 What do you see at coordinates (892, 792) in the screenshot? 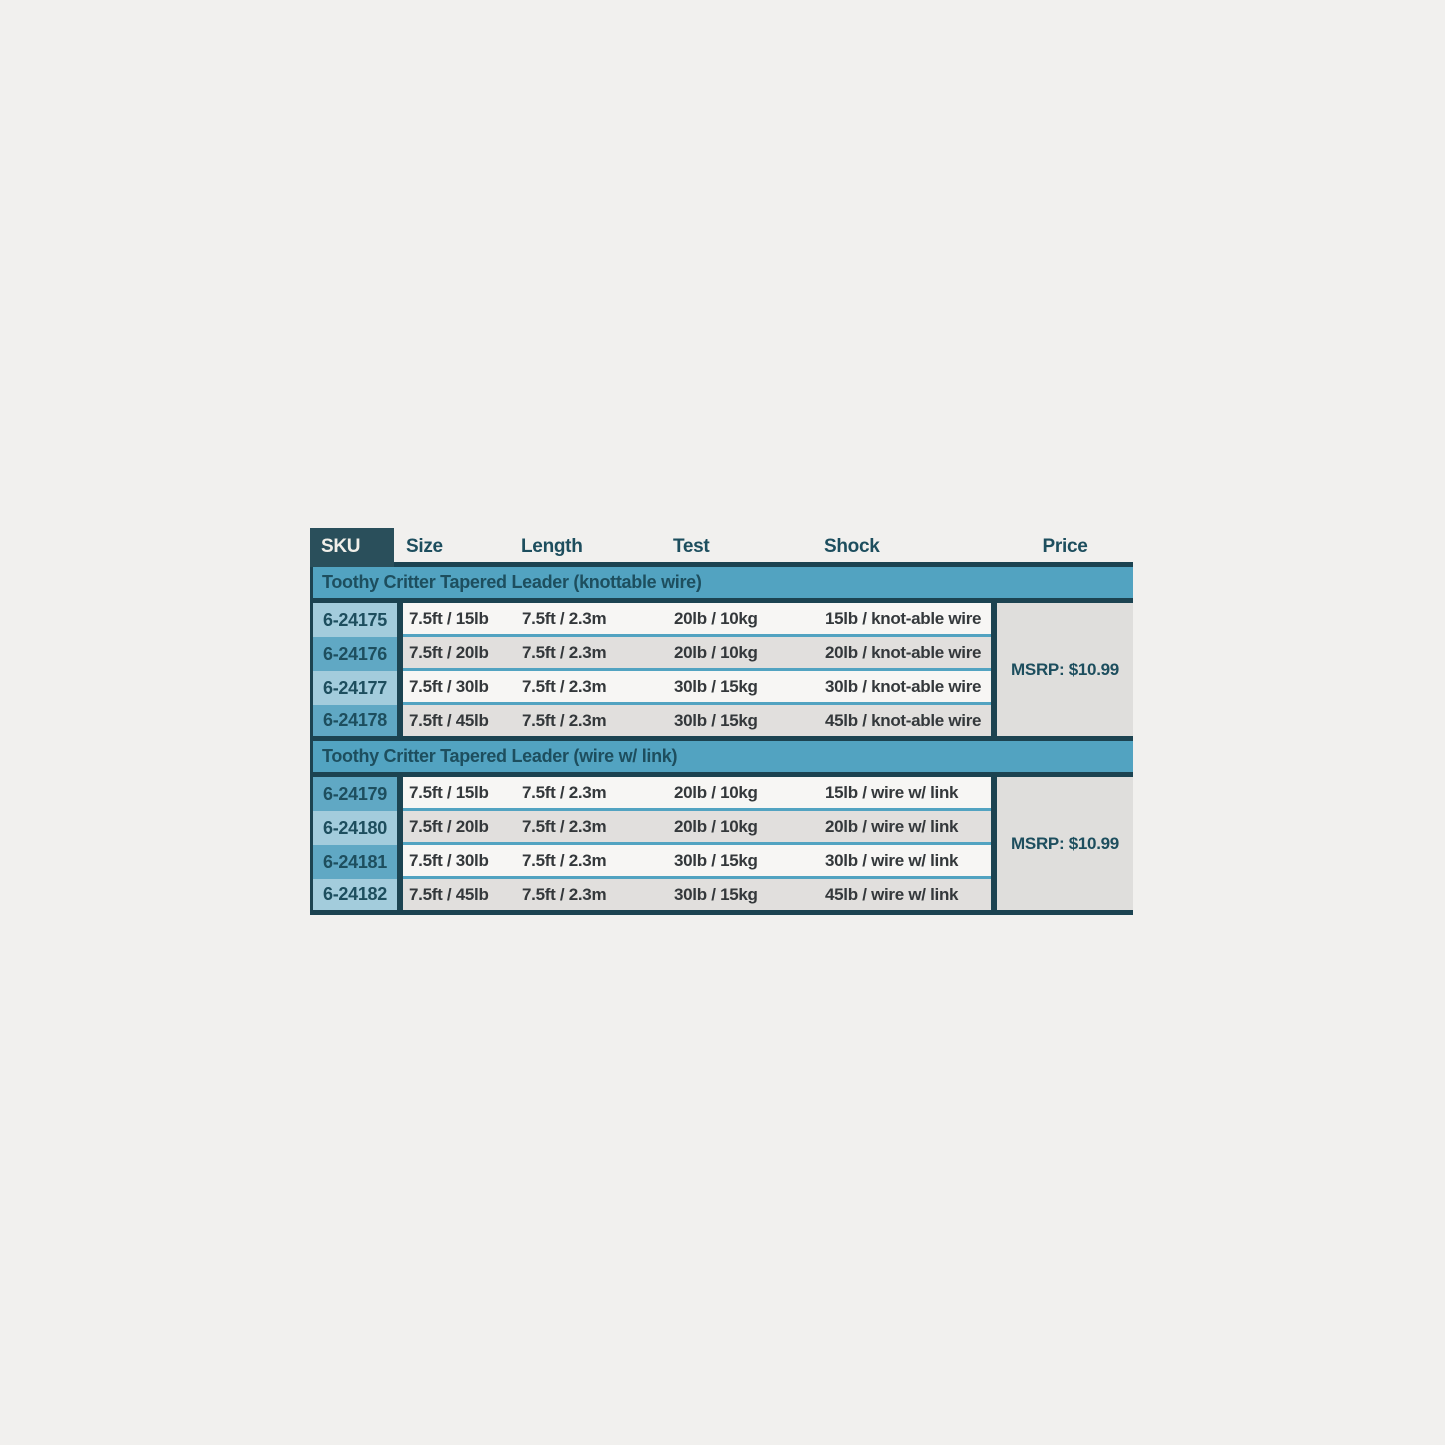
I see `shock-cell: 15lb / wire w/ link` at bounding box center [892, 792].